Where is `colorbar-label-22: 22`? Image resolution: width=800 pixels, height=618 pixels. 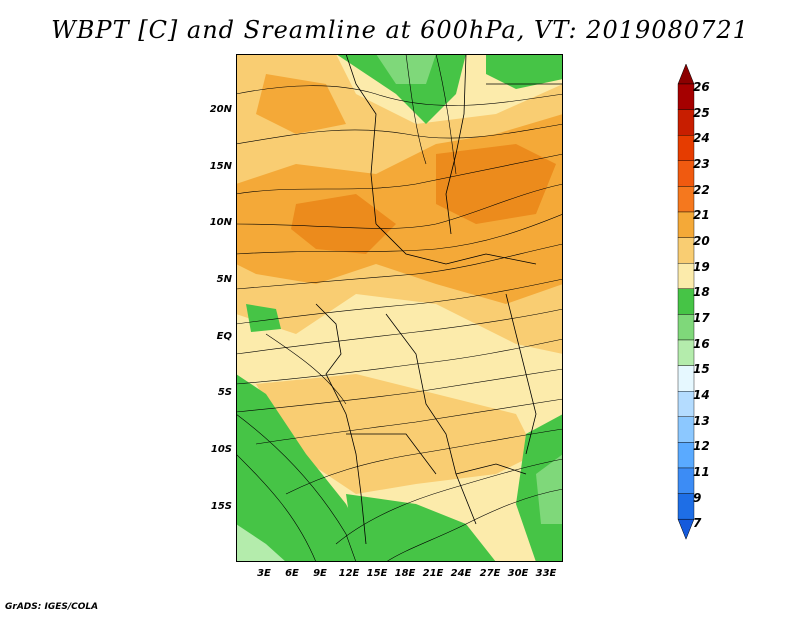
colorbar-label-22: 22 is located at coordinates (701, 190).